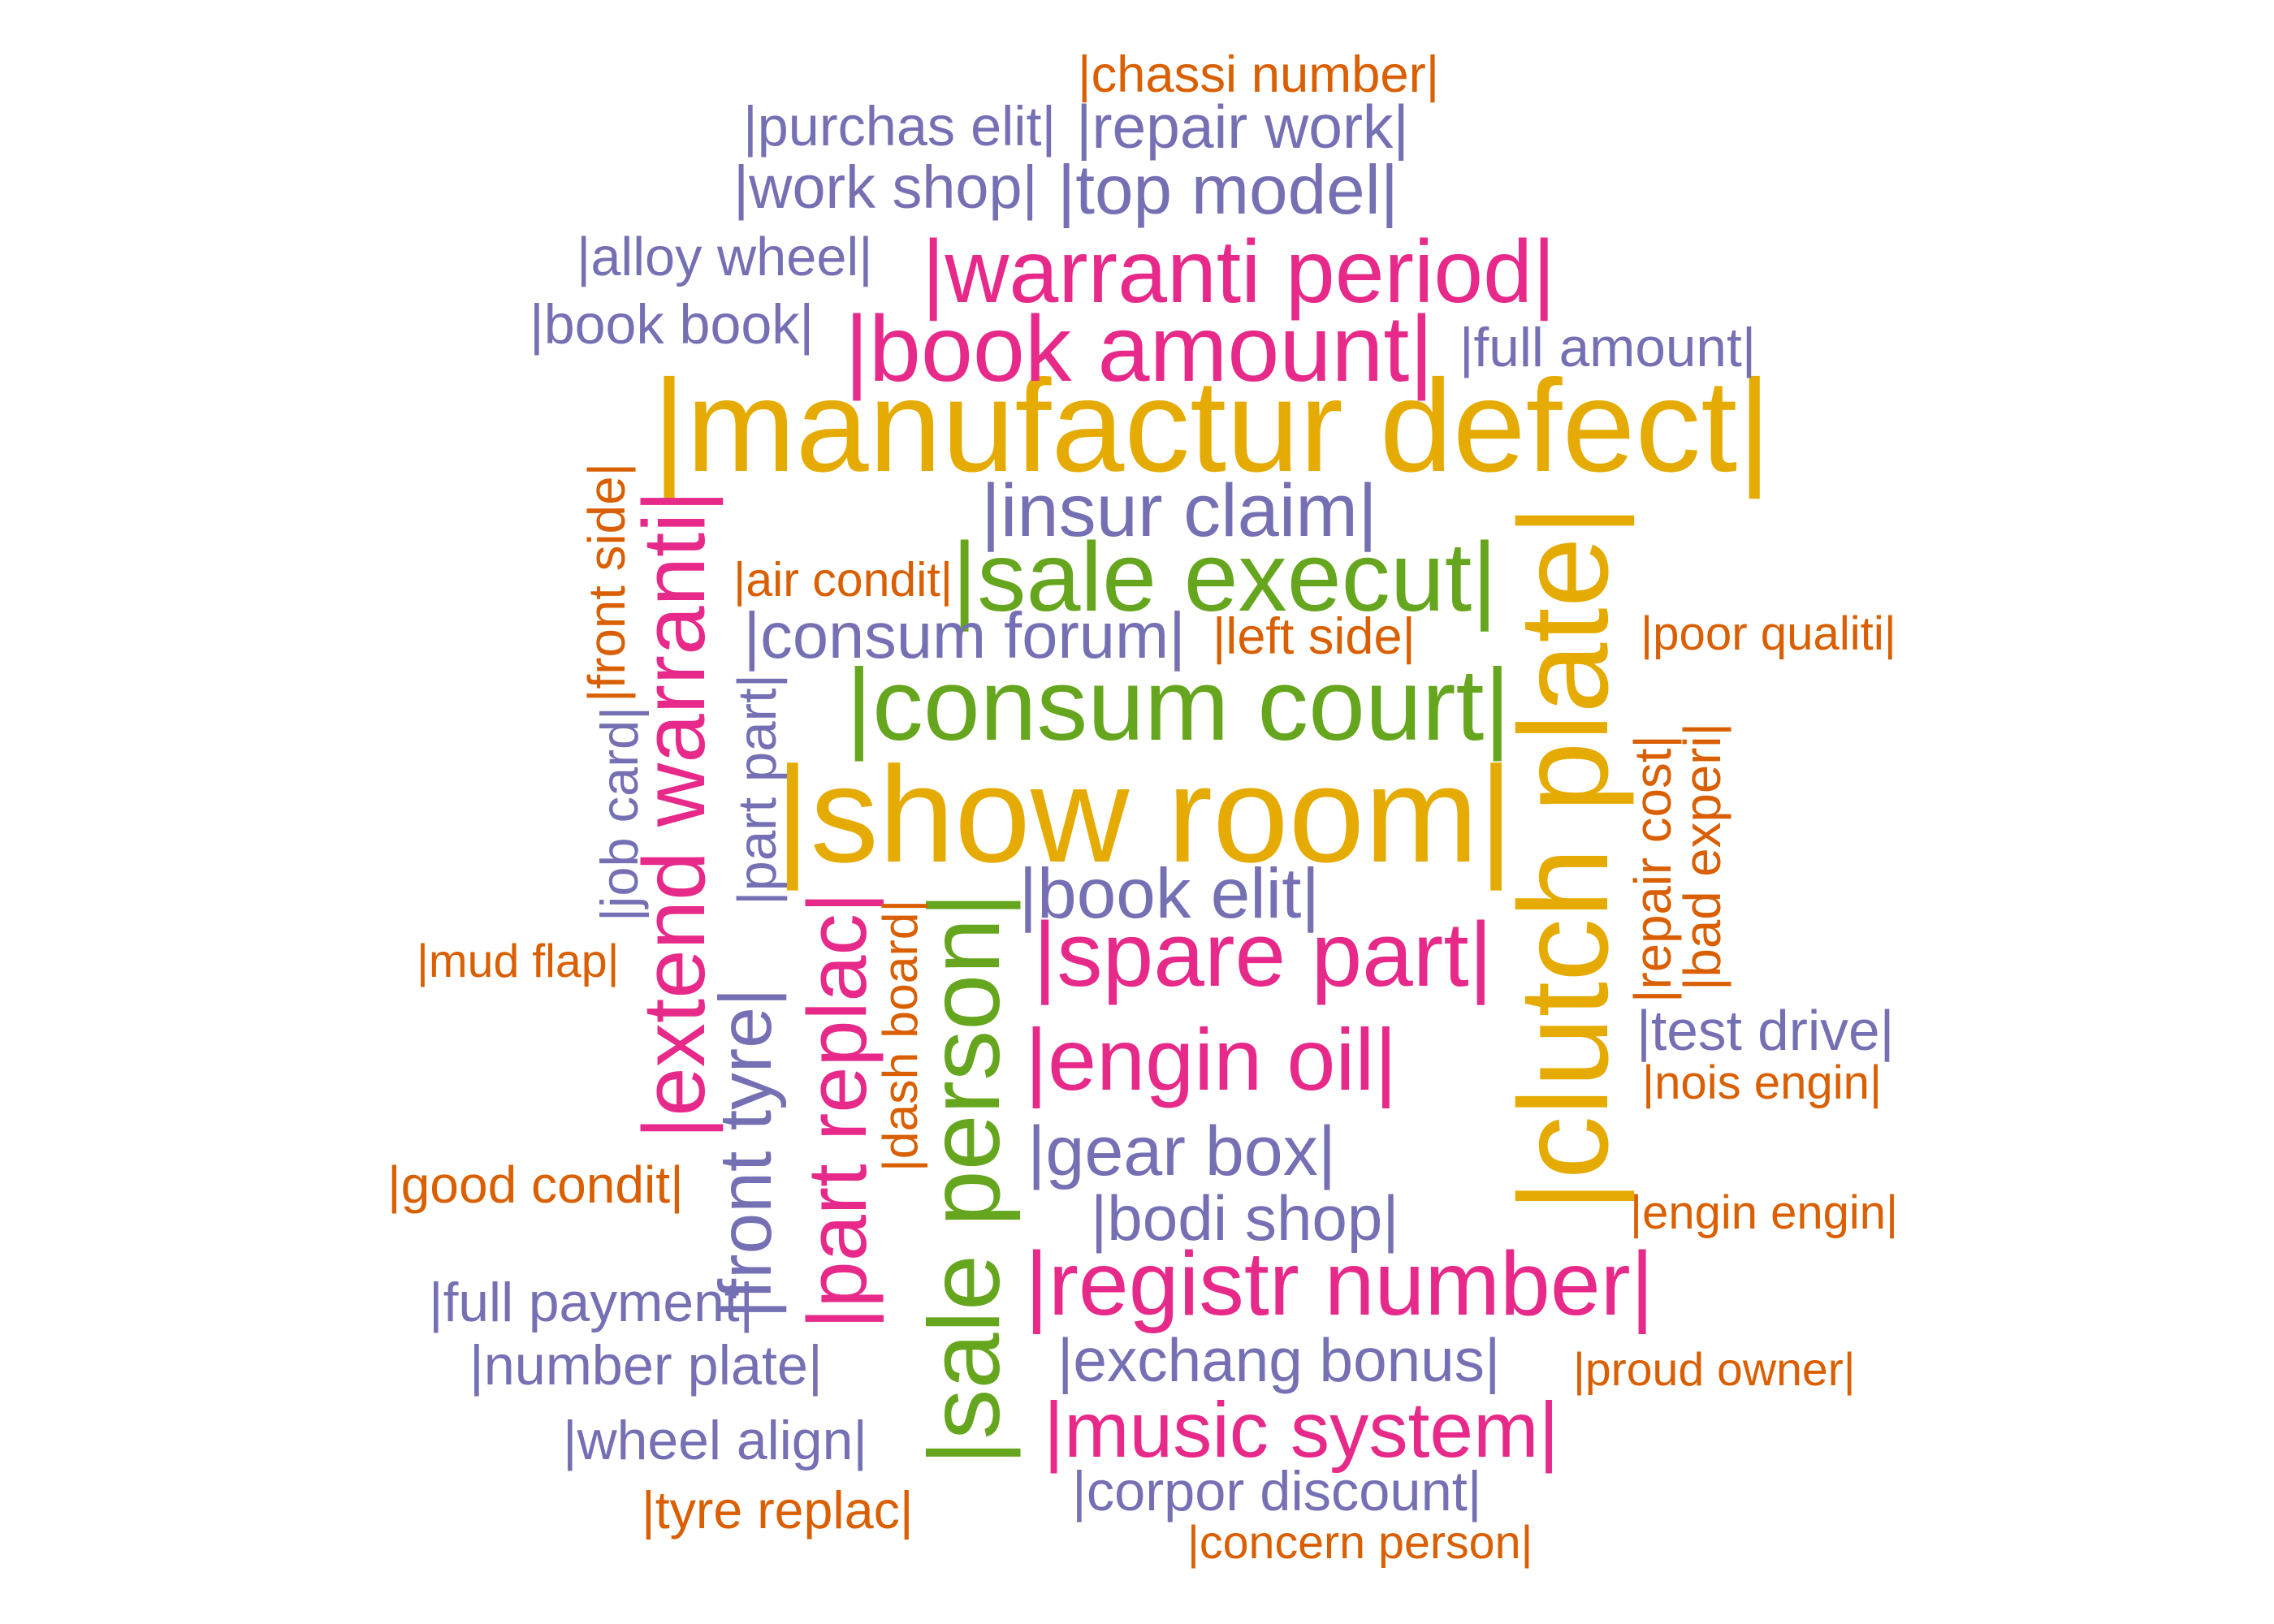  What do you see at coordinates (1239, 272) in the screenshot?
I see `word-warranti-period: |warranti period|` at bounding box center [1239, 272].